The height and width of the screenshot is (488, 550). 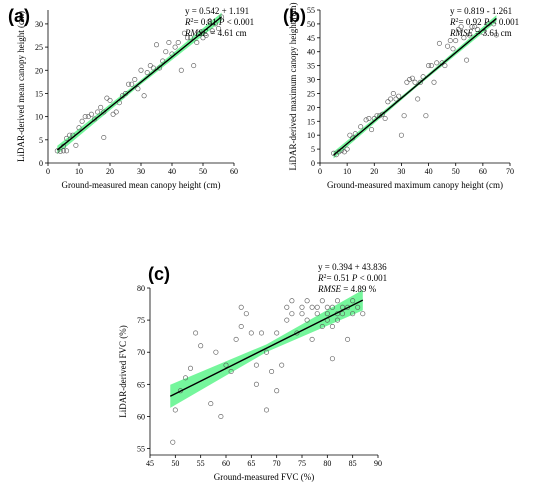 I want to click on x-tick-label: 65, so click(x=251, y=463).